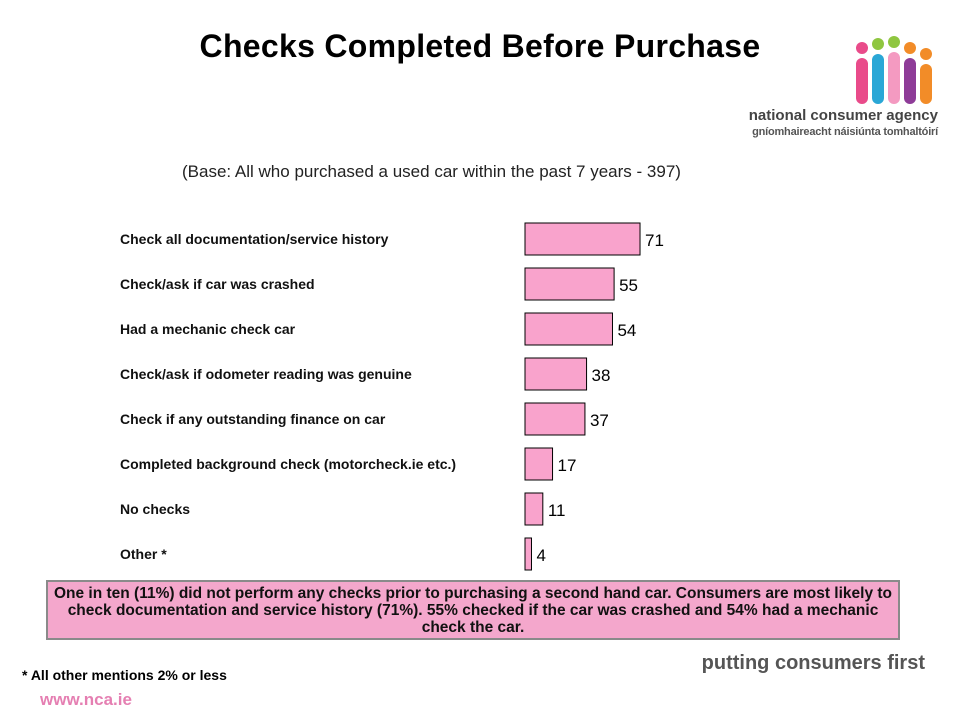 The image size is (960, 720). Describe the element at coordinates (601, 375) in the screenshot. I see `value-label: 38` at that location.